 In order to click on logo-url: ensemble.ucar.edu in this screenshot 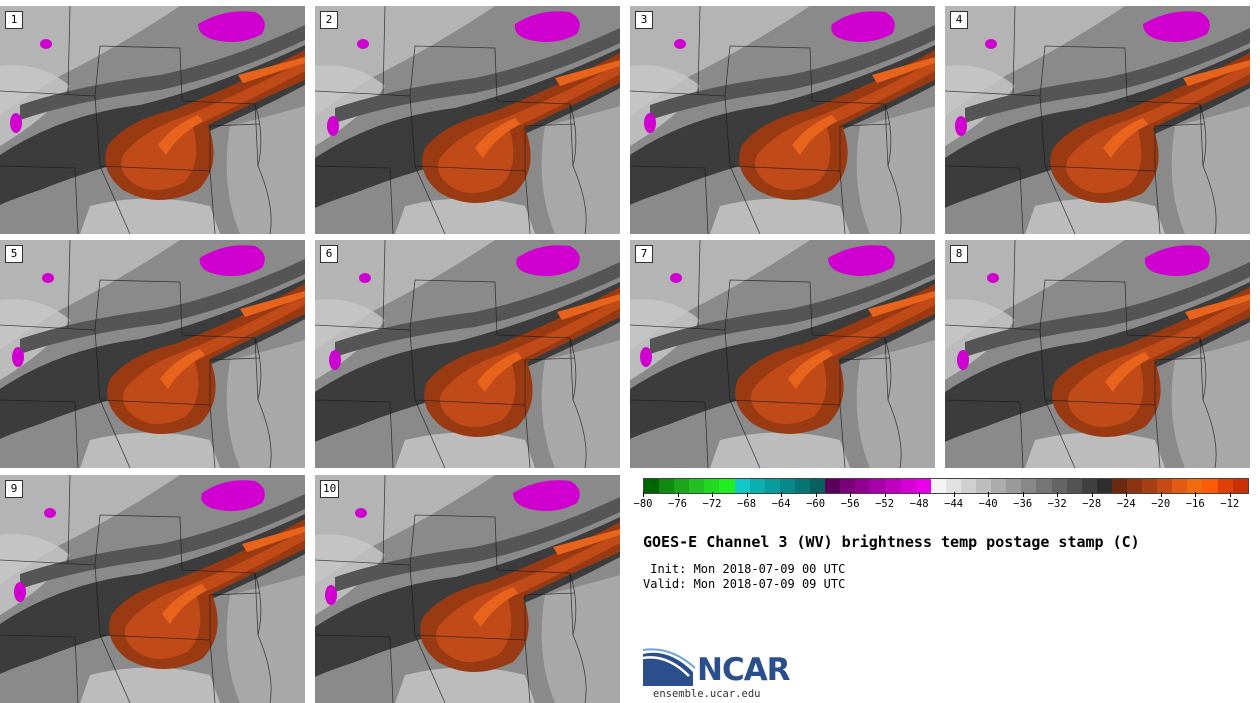, I will do `click(707, 694)`.